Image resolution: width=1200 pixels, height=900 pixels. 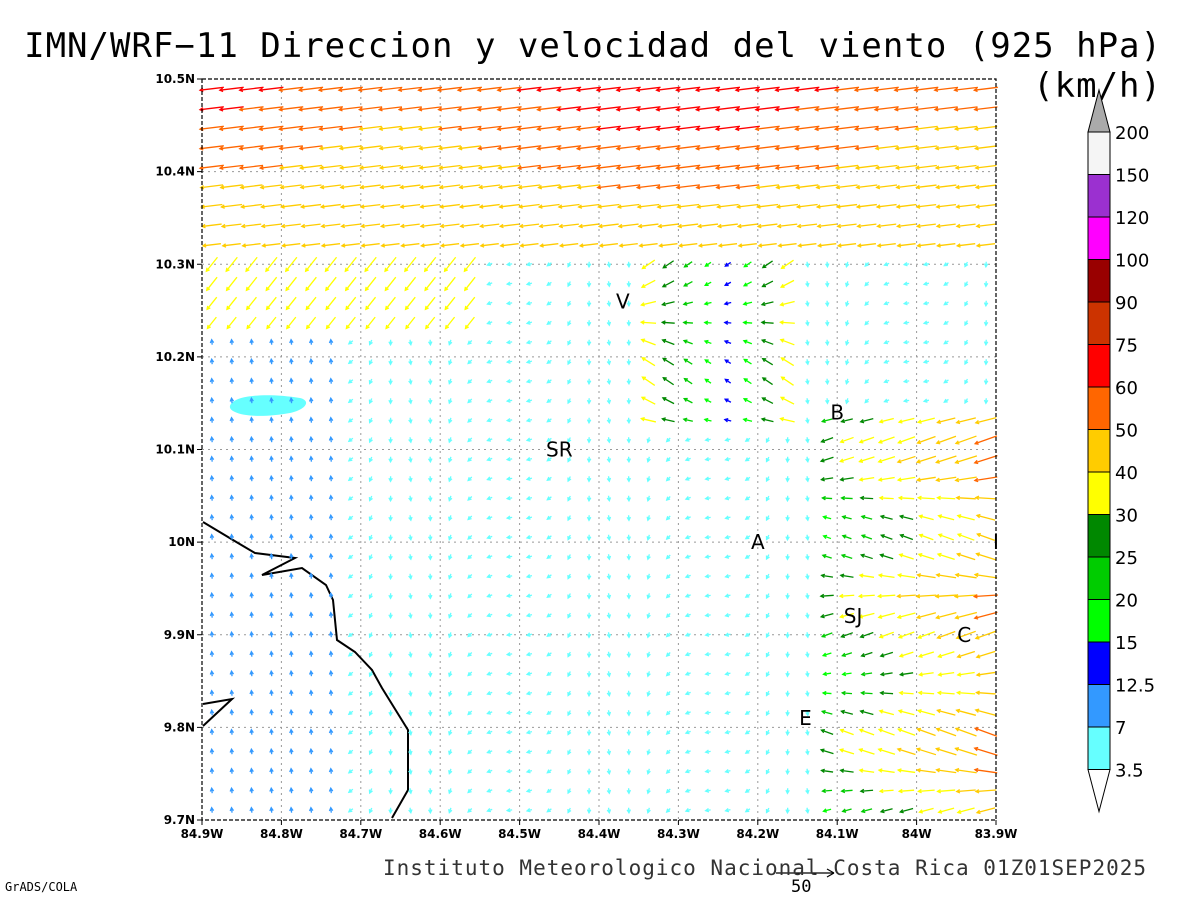 What do you see at coordinates (1126, 473) in the screenshot?
I see `colorbar-level-label: 40` at bounding box center [1126, 473].